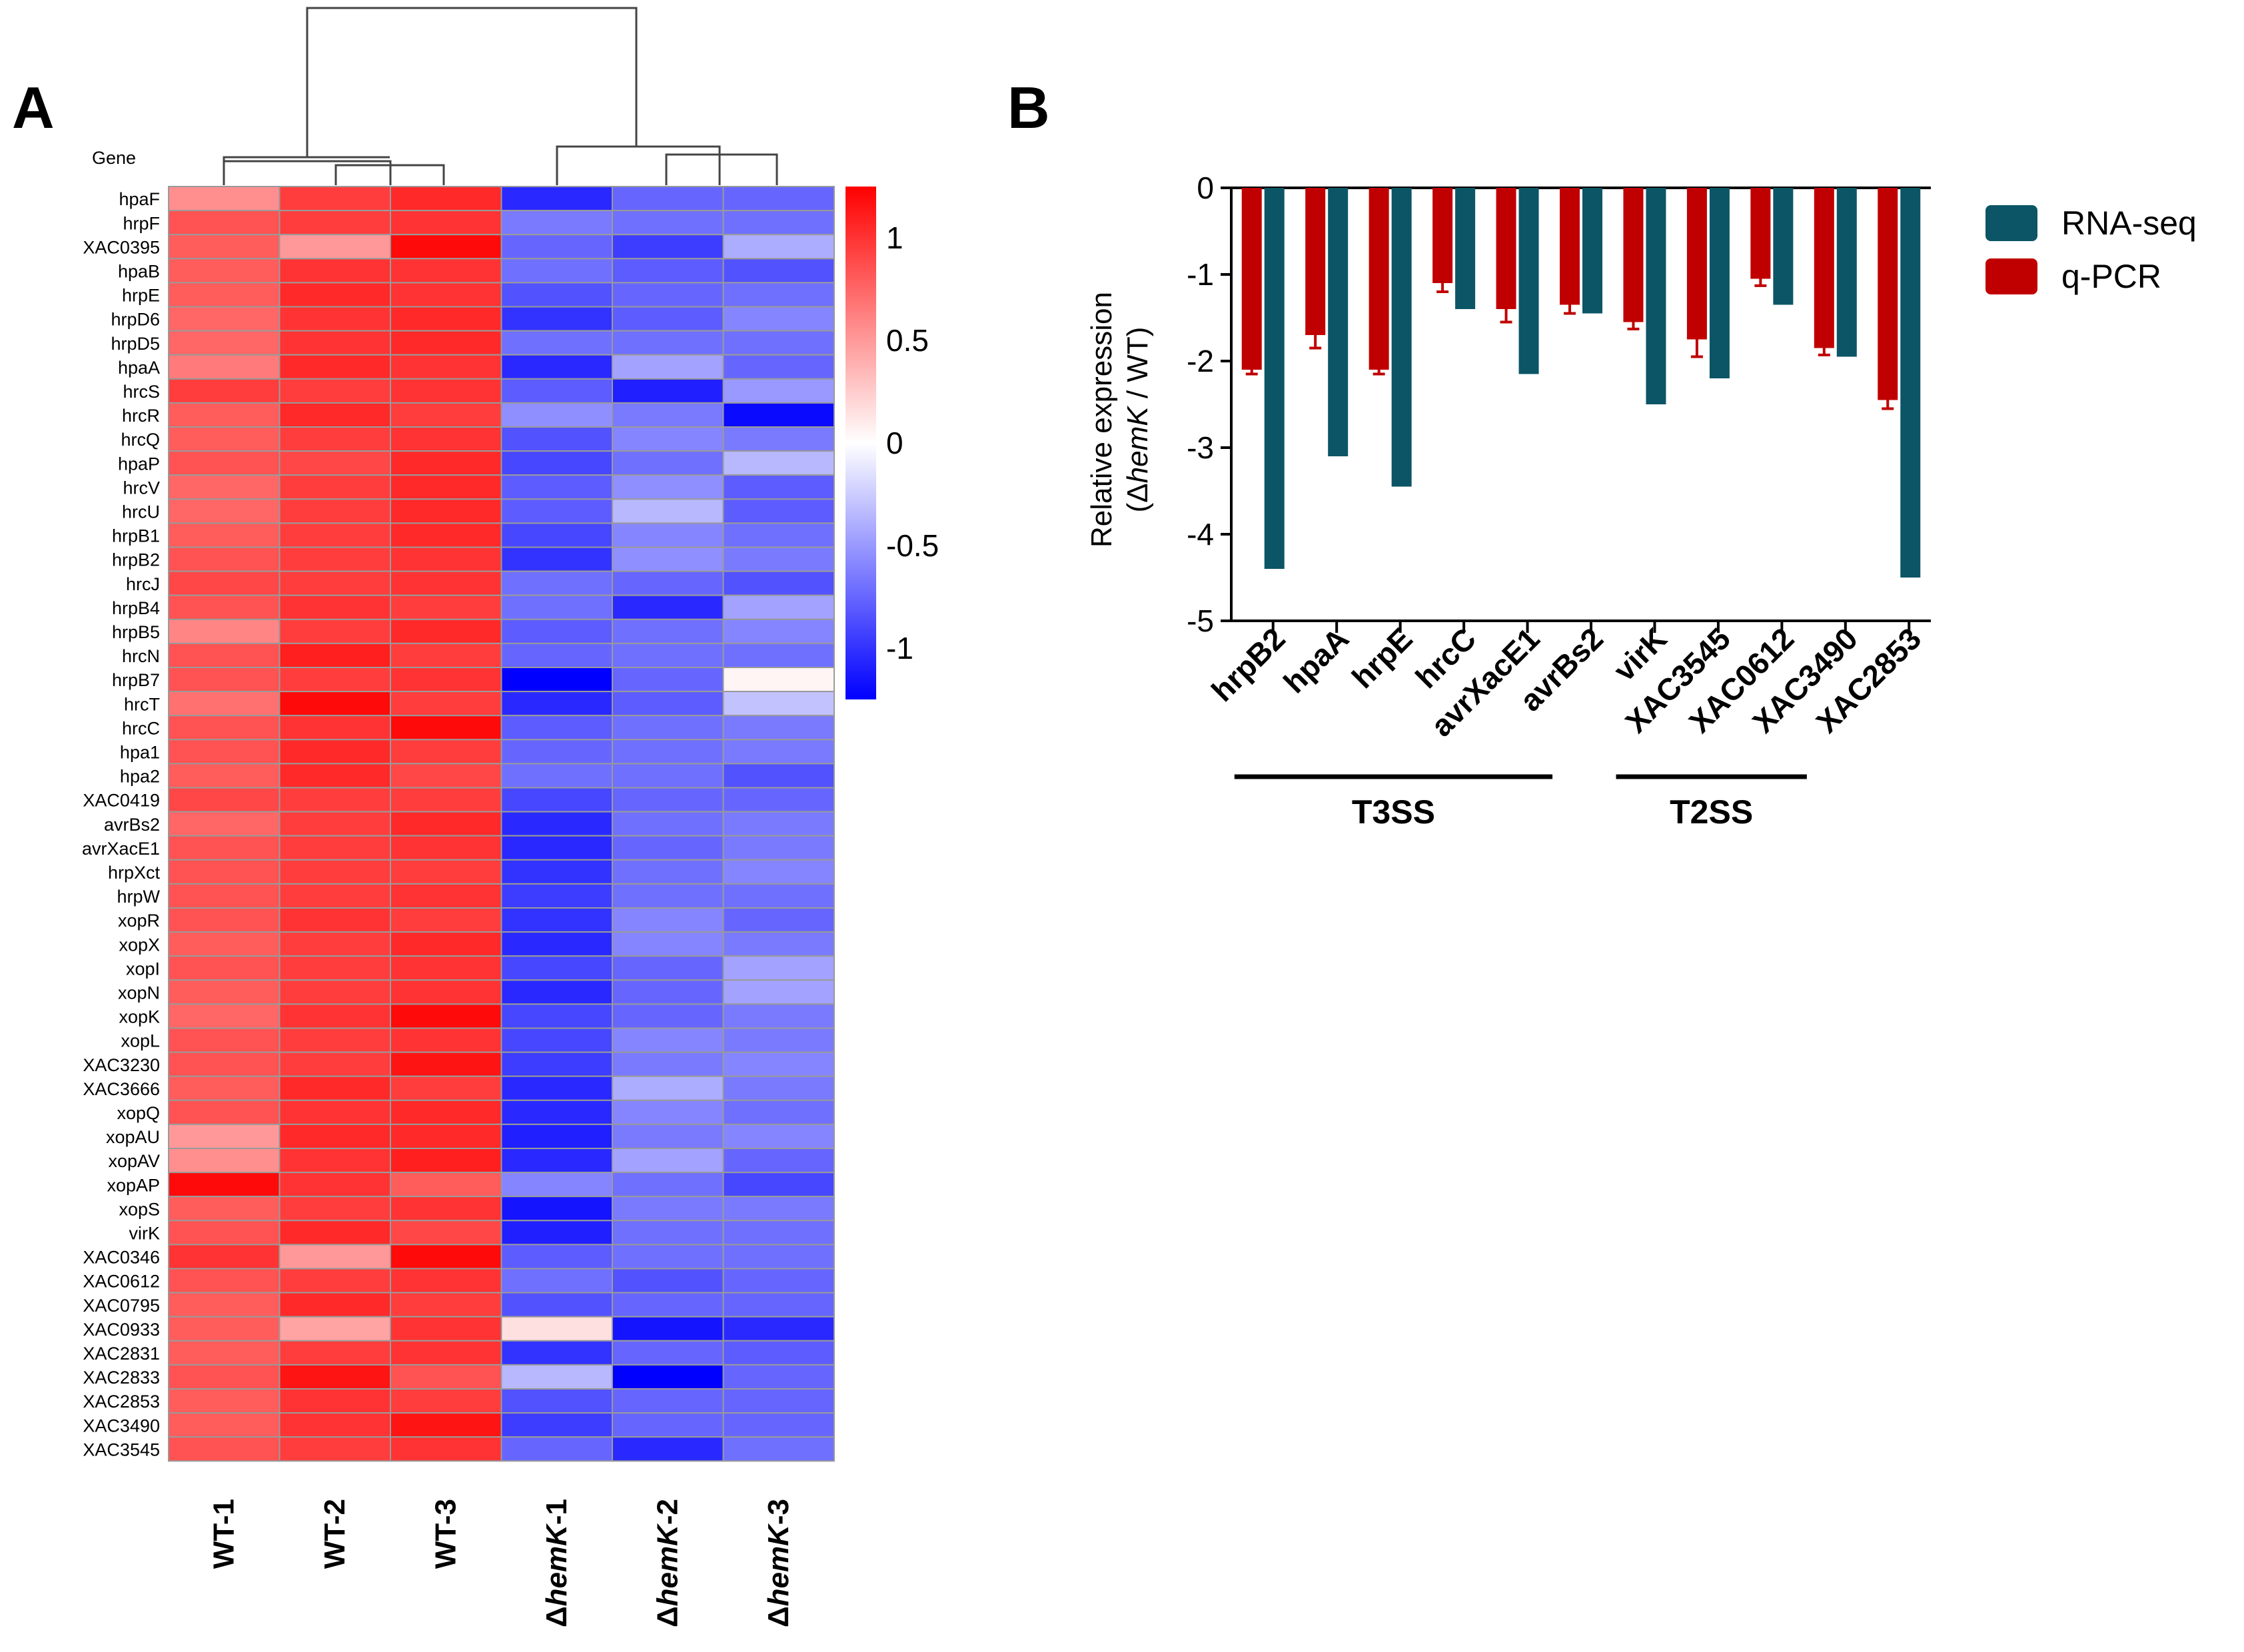 The height and width of the screenshot is (1652, 2244). I want to click on heatmap-column-label: WT-1, so click(223, 1534).